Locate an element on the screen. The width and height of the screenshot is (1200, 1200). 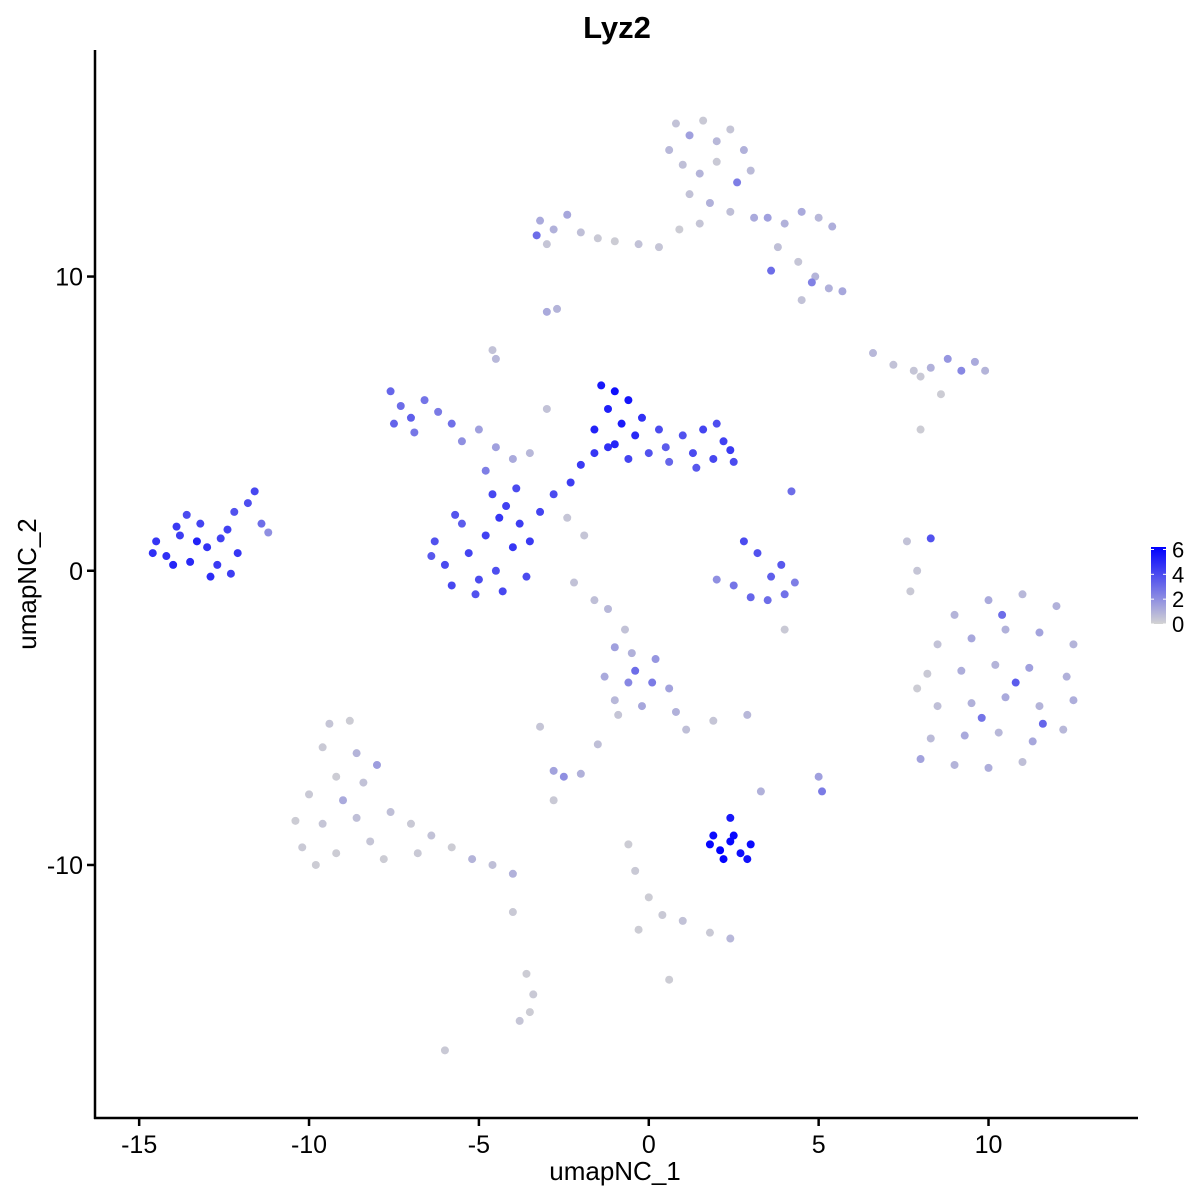
y-tick-label: 10 is located at coordinates (69, 278).